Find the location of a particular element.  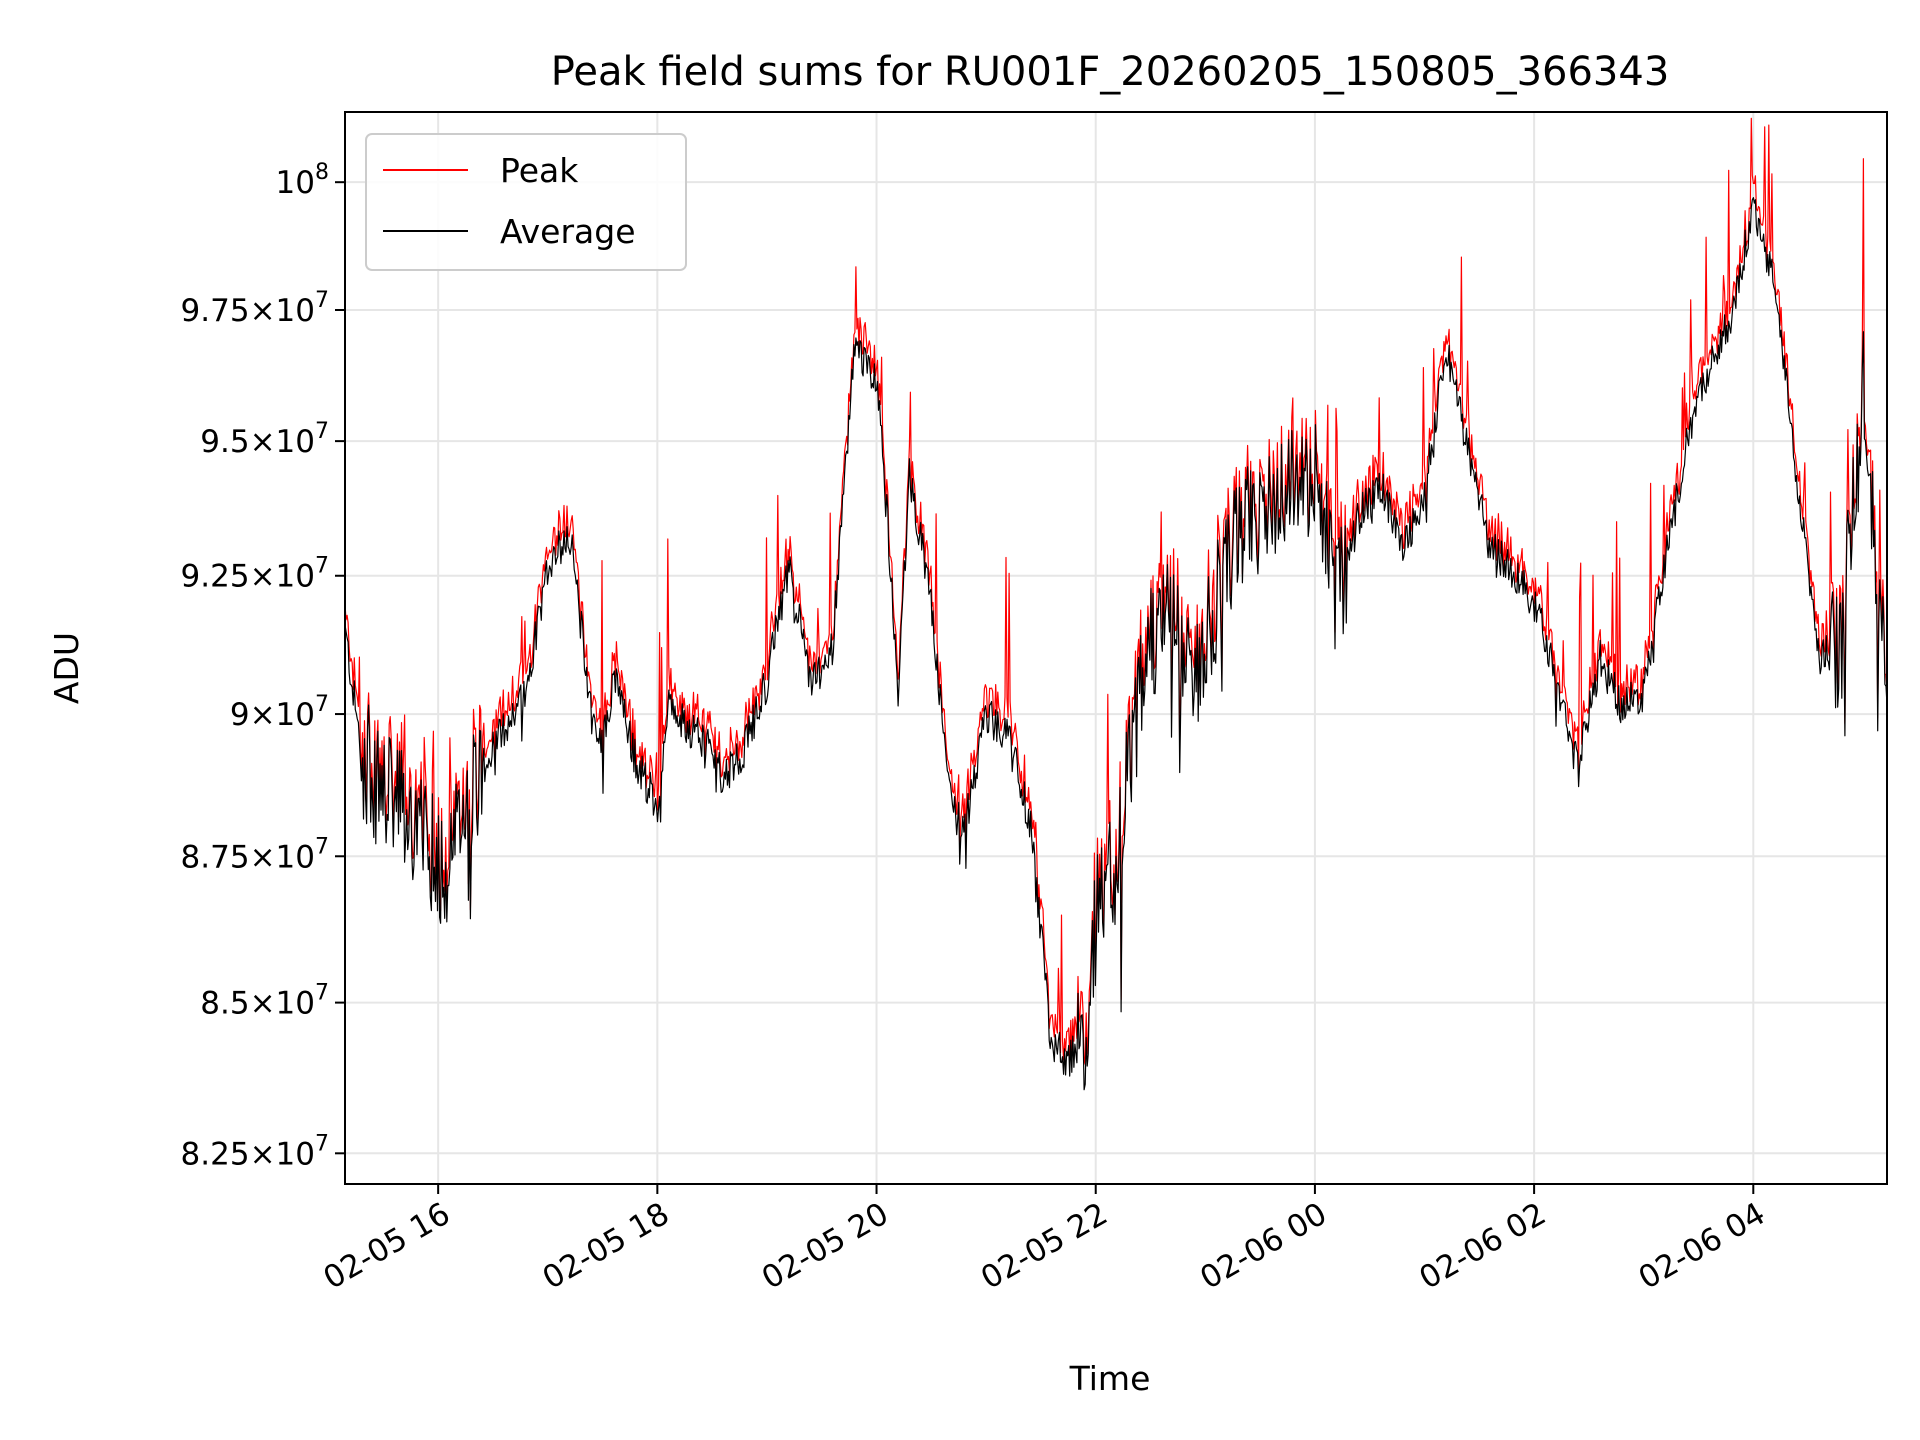

y-tick-label: 9×10⁷ is located at coordinates (279, 712).